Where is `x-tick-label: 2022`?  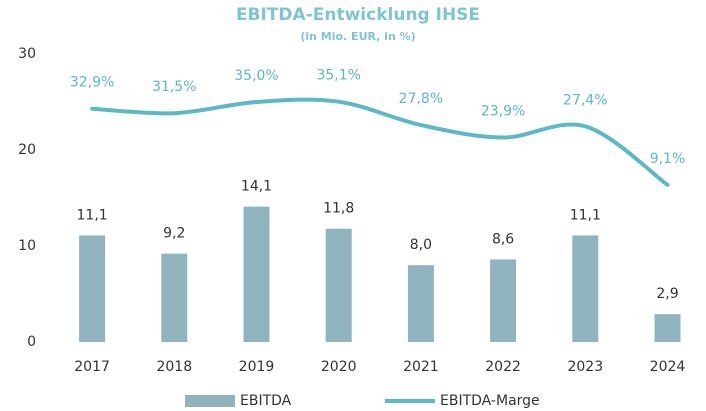
x-tick-label: 2022 is located at coordinates (503, 367).